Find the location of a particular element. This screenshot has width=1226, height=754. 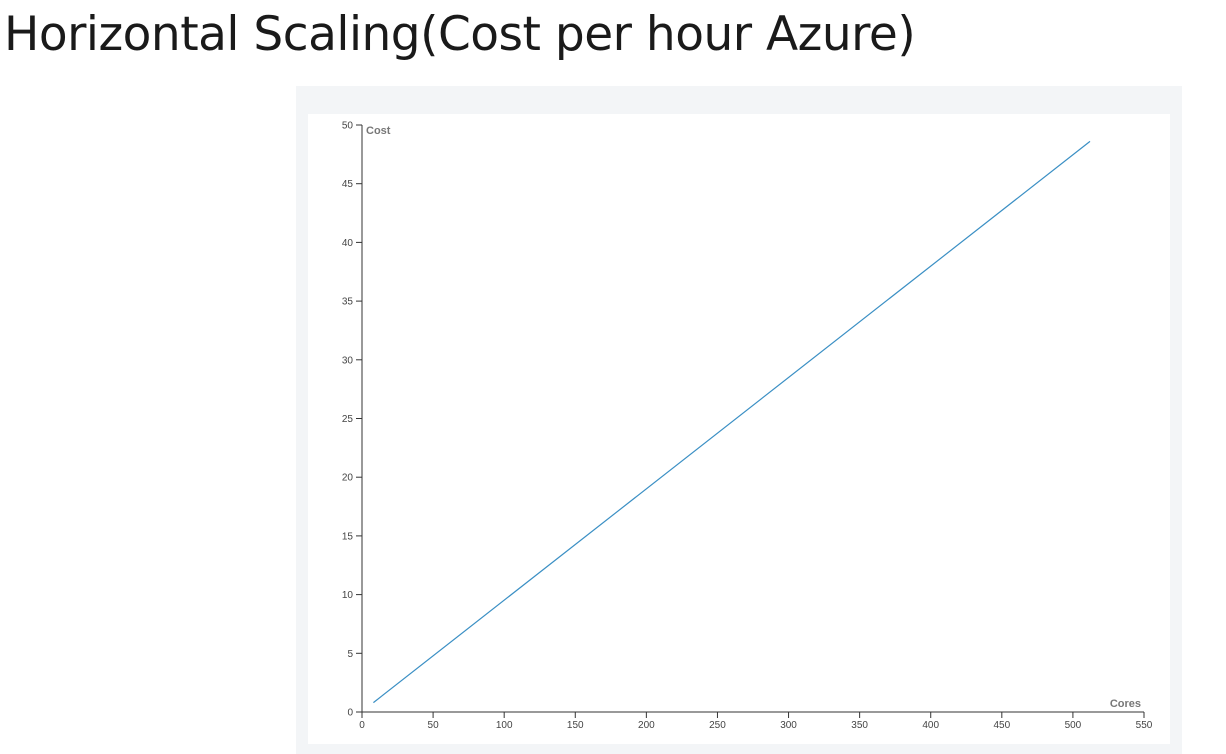

x-tick-label: 350 is located at coordinates (859, 725).